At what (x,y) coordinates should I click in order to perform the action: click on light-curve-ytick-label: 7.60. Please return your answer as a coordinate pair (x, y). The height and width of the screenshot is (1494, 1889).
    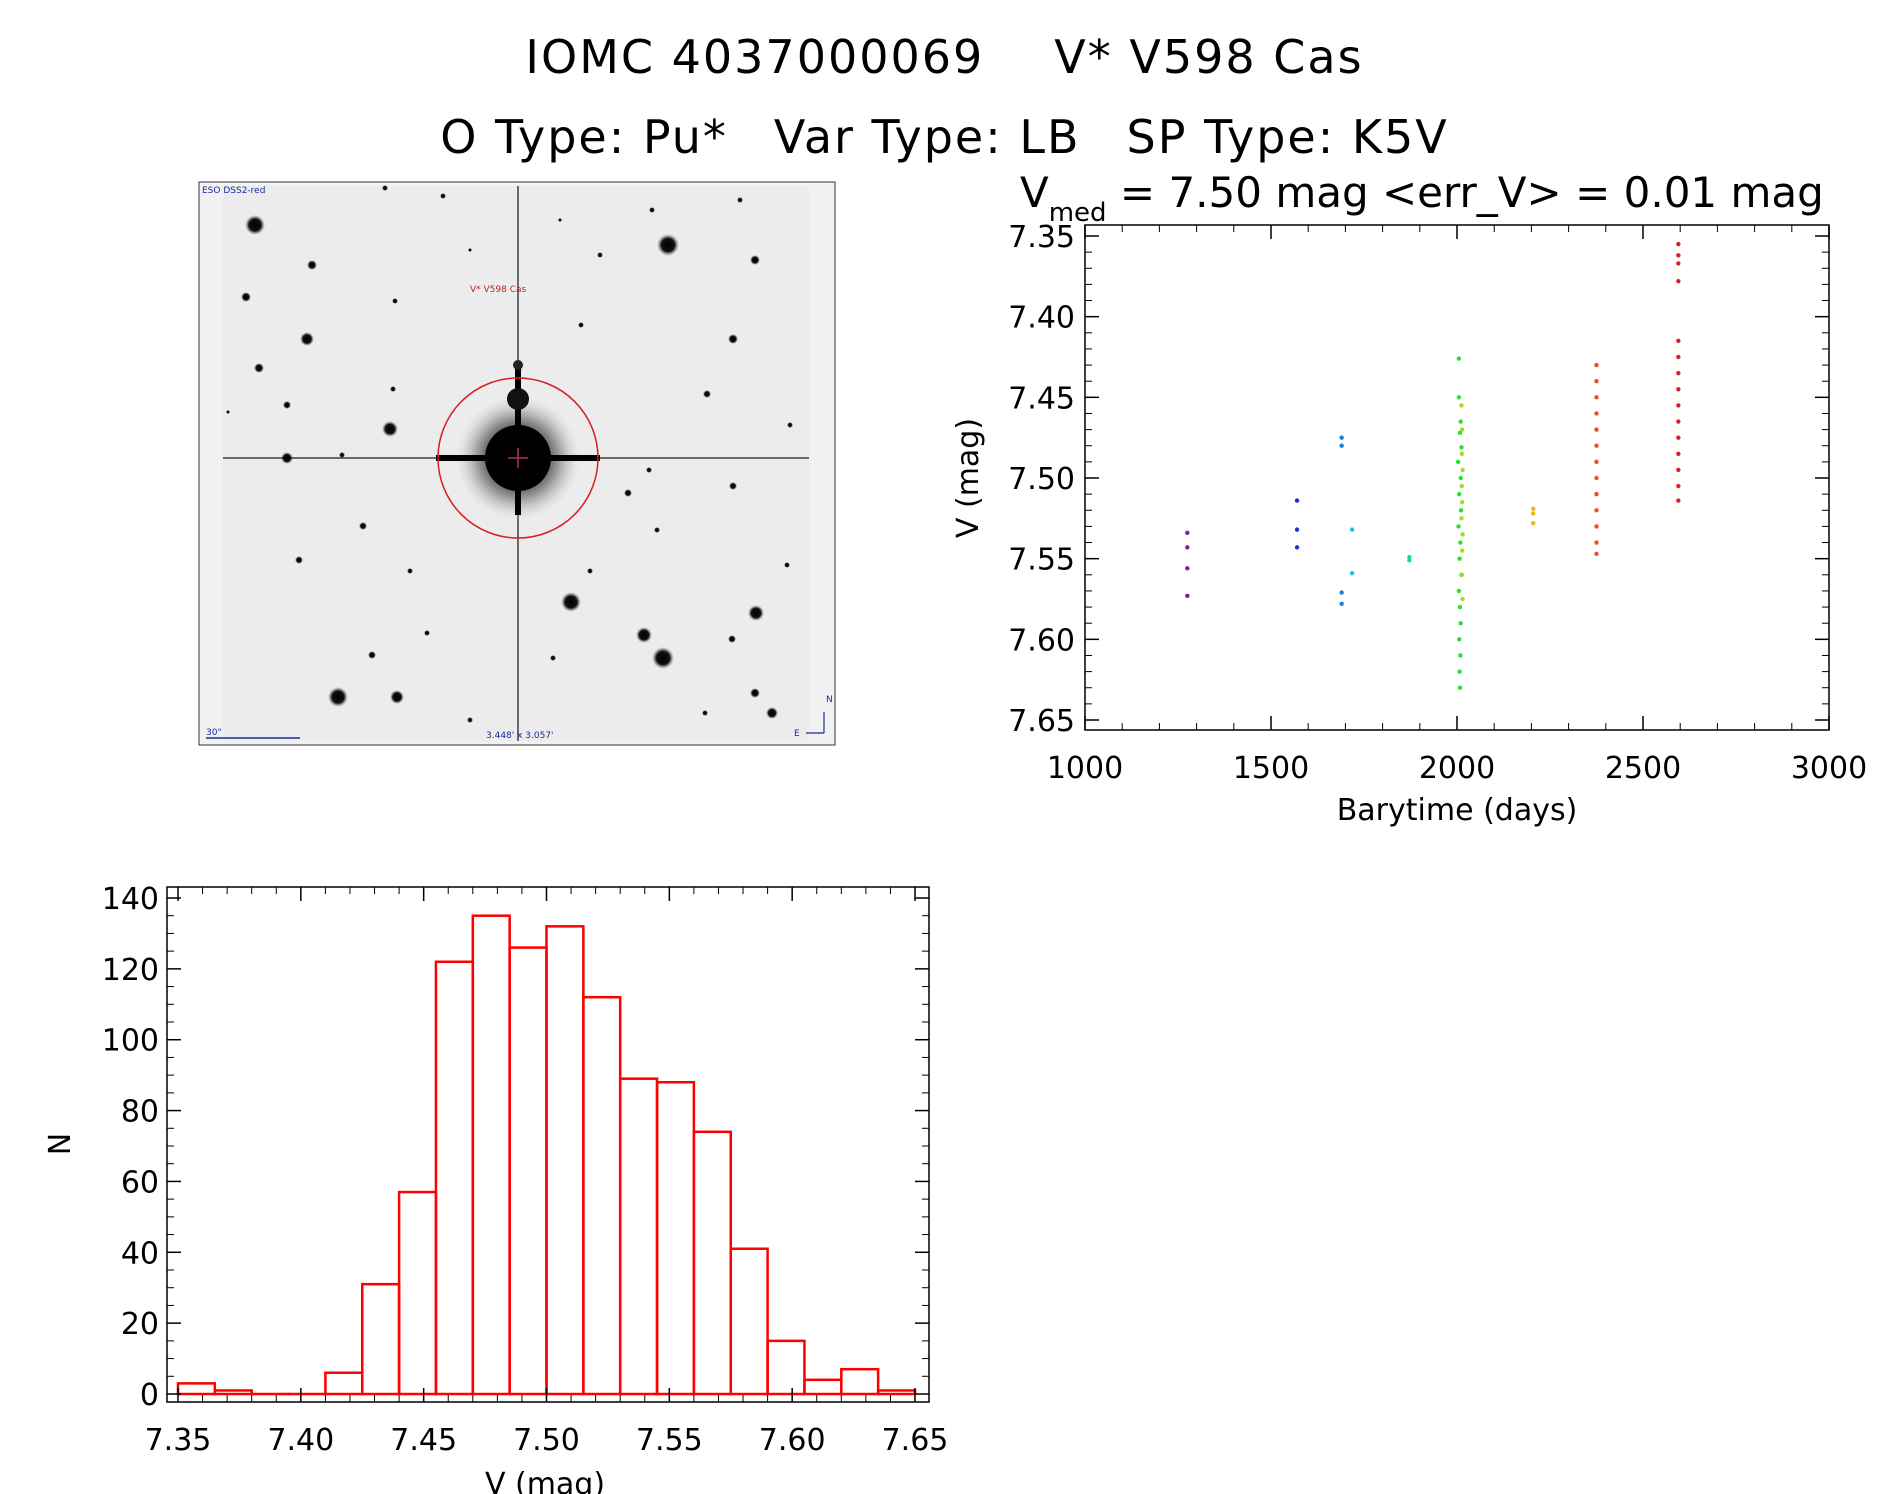
    Looking at the image, I should click on (1041, 640).